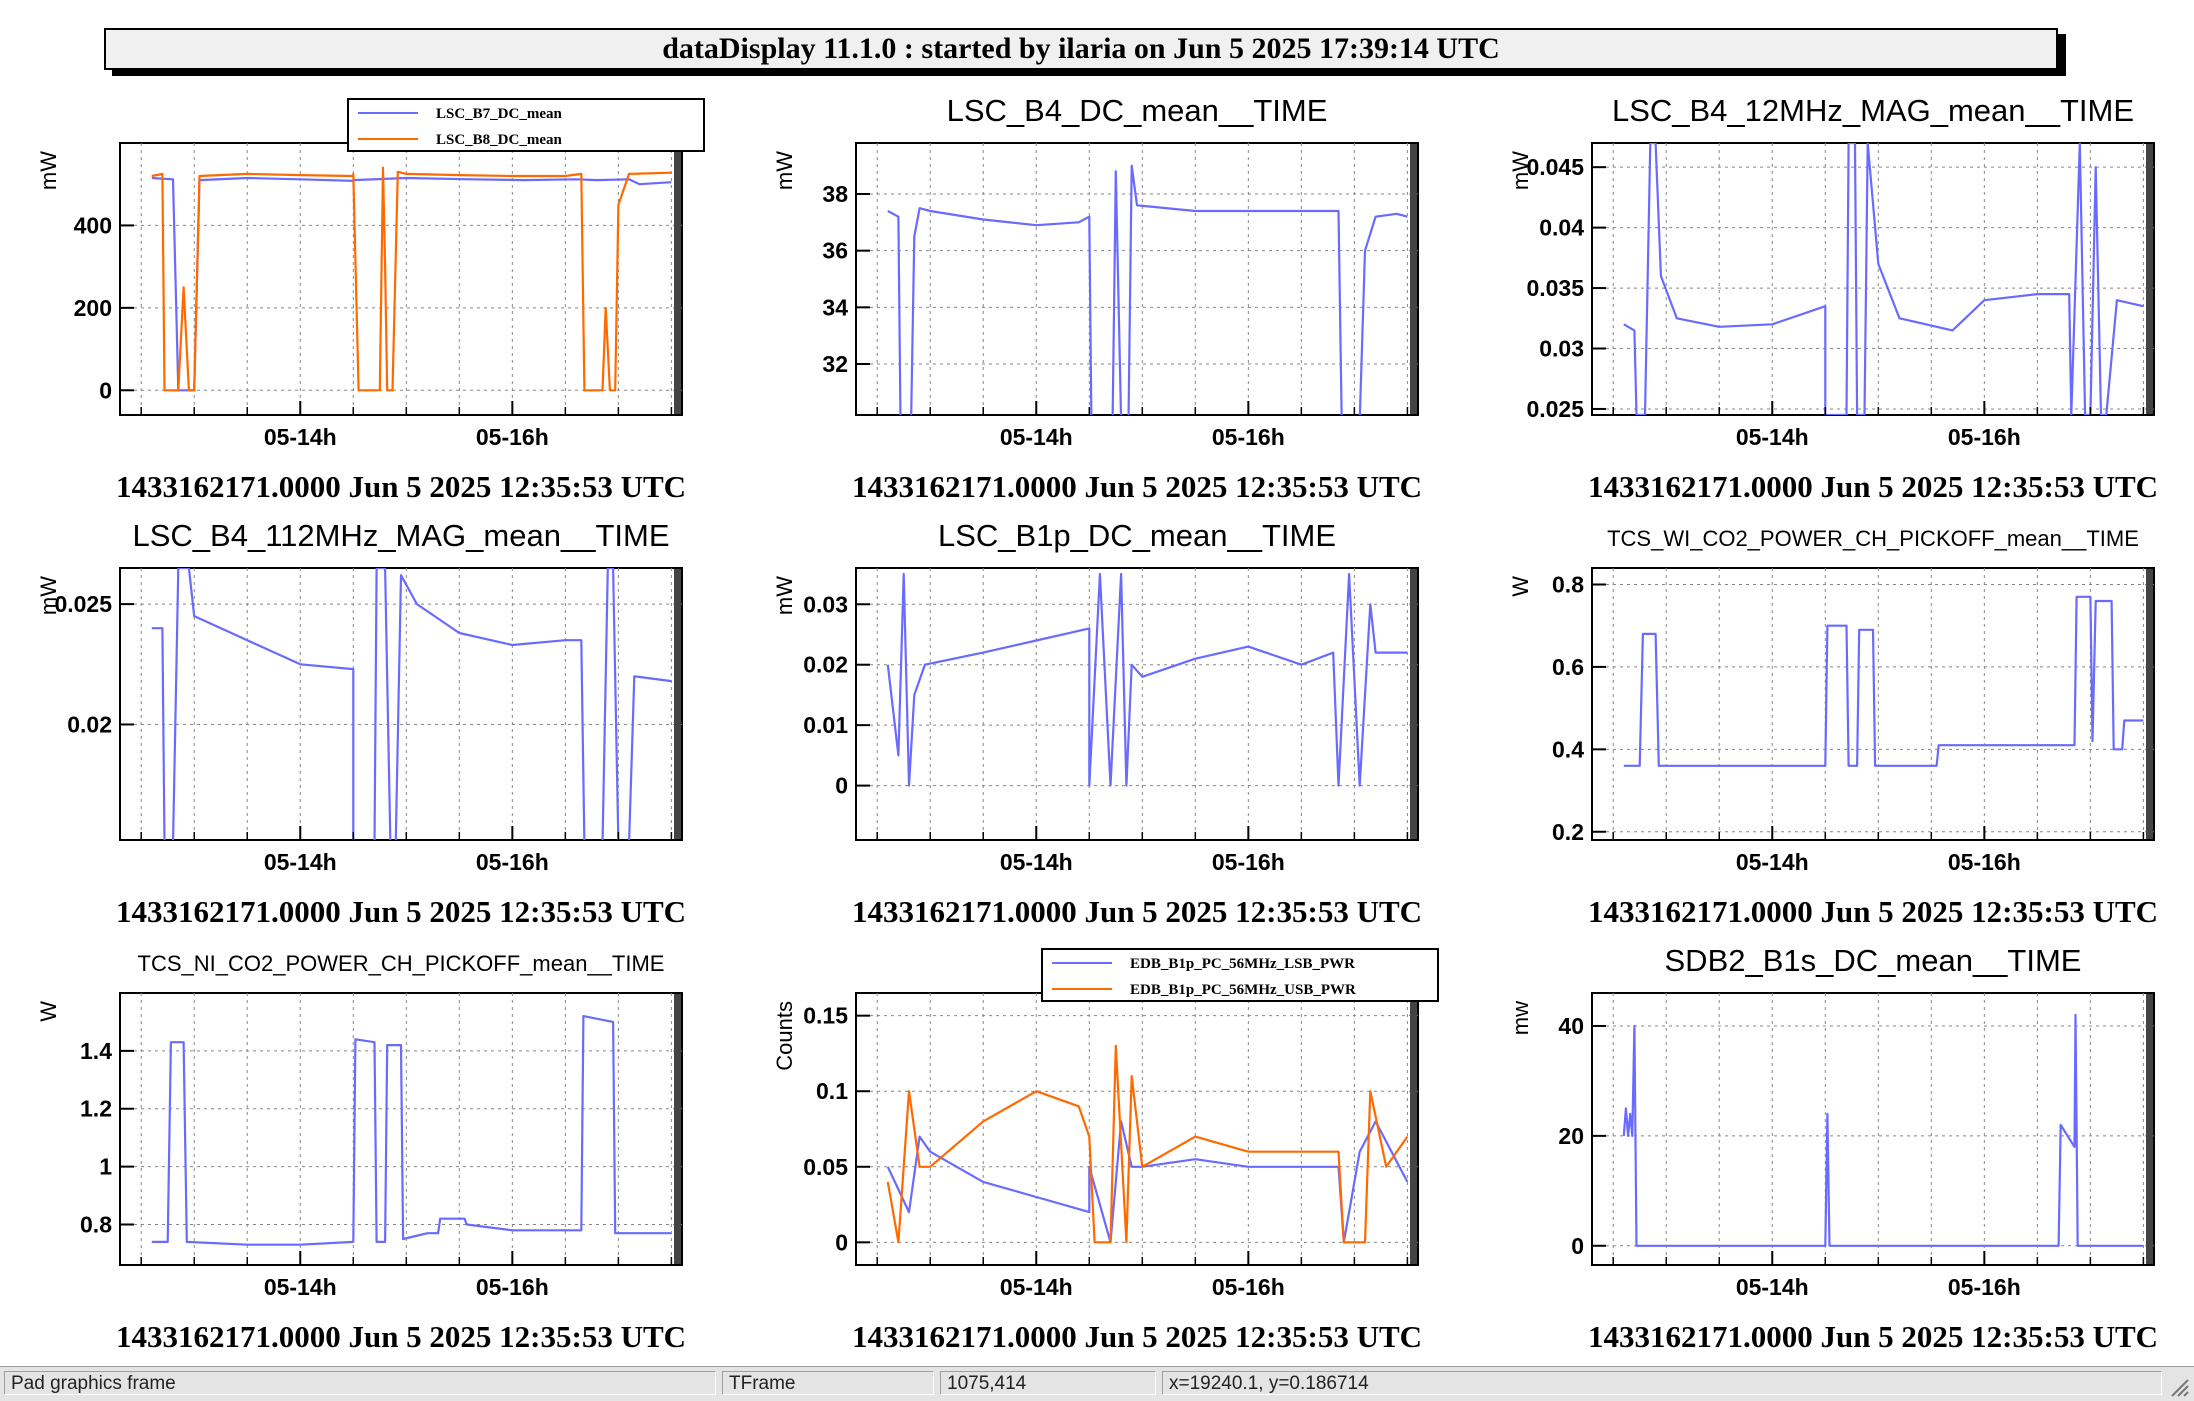 The width and height of the screenshot is (2194, 1401). I want to click on resize-grip-icon, so click(2179, 1387).